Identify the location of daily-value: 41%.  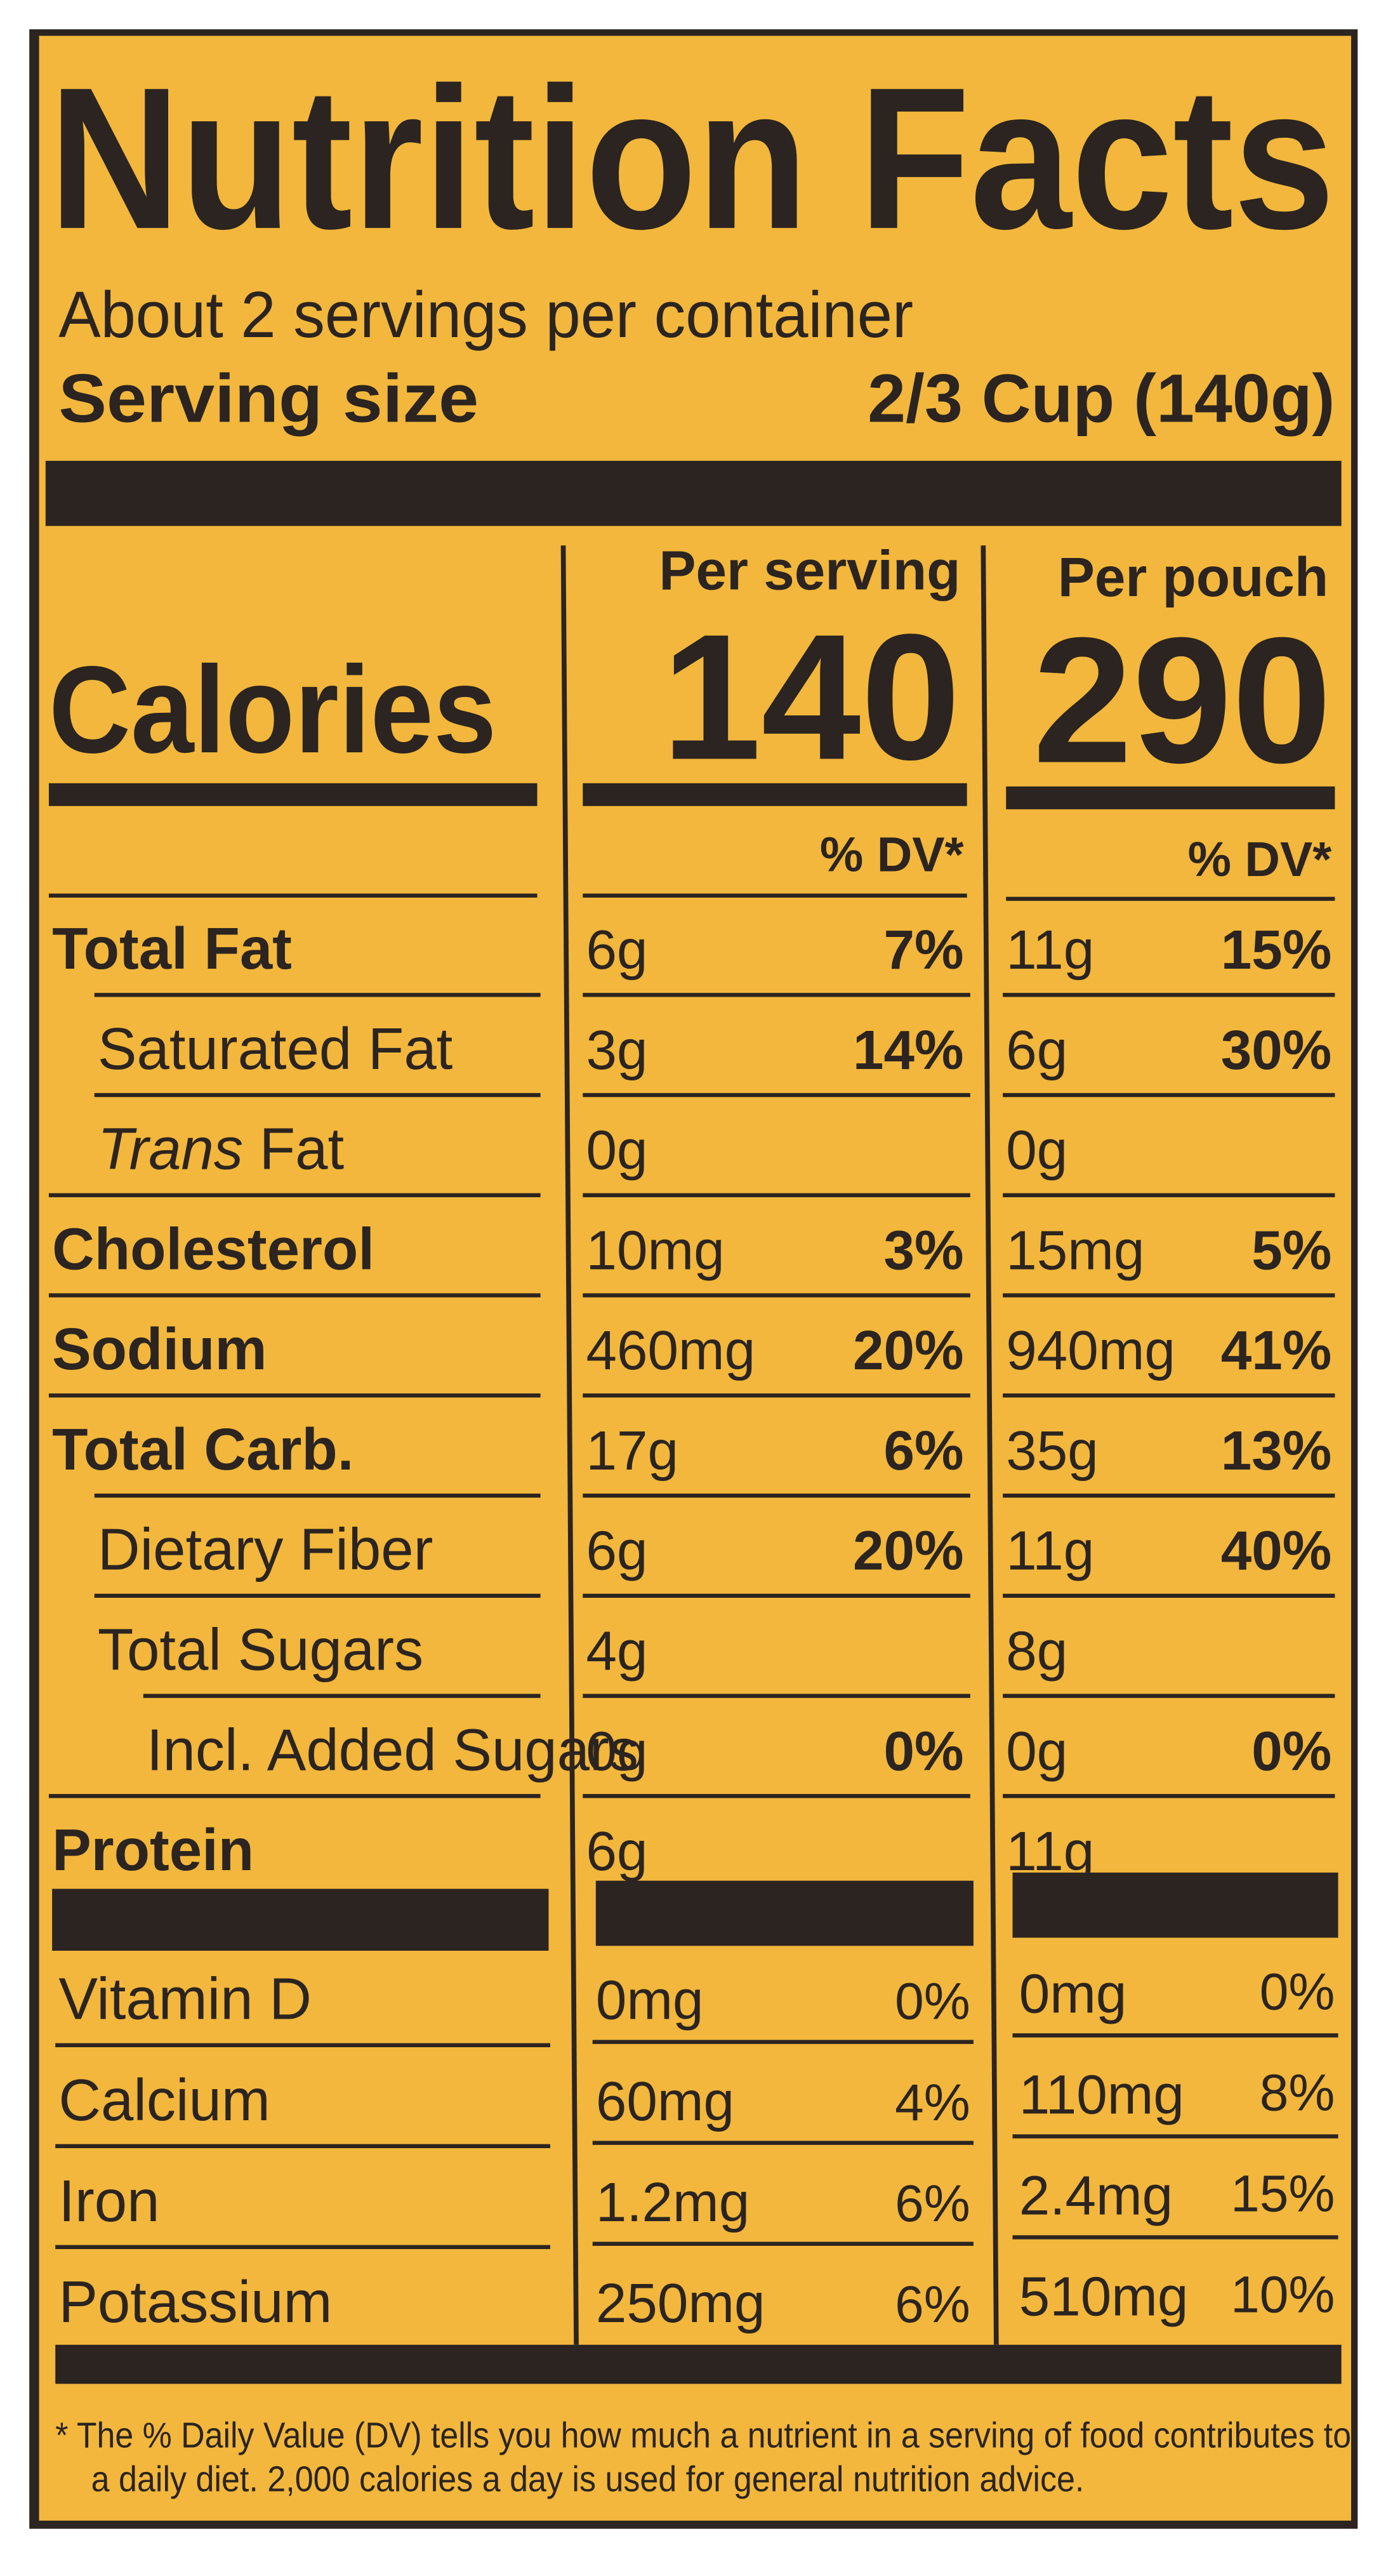
(1276, 1350).